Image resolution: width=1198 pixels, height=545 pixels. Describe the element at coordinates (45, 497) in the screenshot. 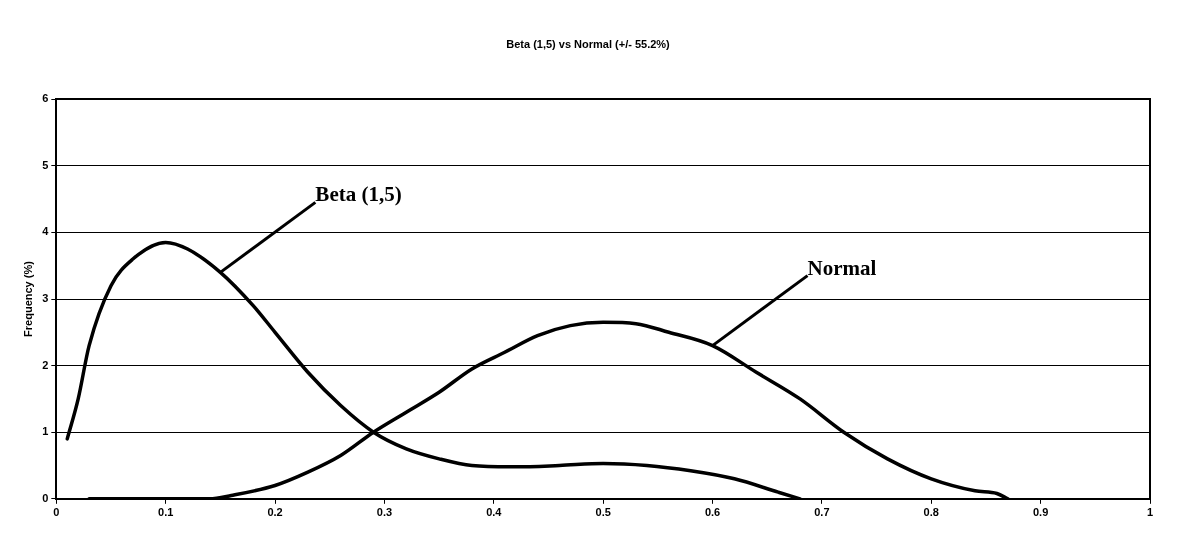

I see `y-tick-label: 0` at that location.